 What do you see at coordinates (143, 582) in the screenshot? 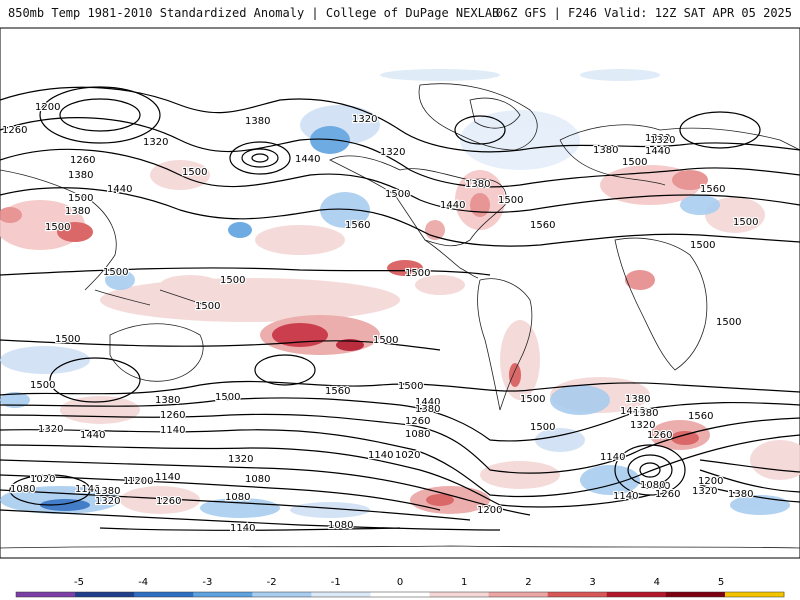
I see `colorbar-tick-label: -4` at bounding box center [143, 582].